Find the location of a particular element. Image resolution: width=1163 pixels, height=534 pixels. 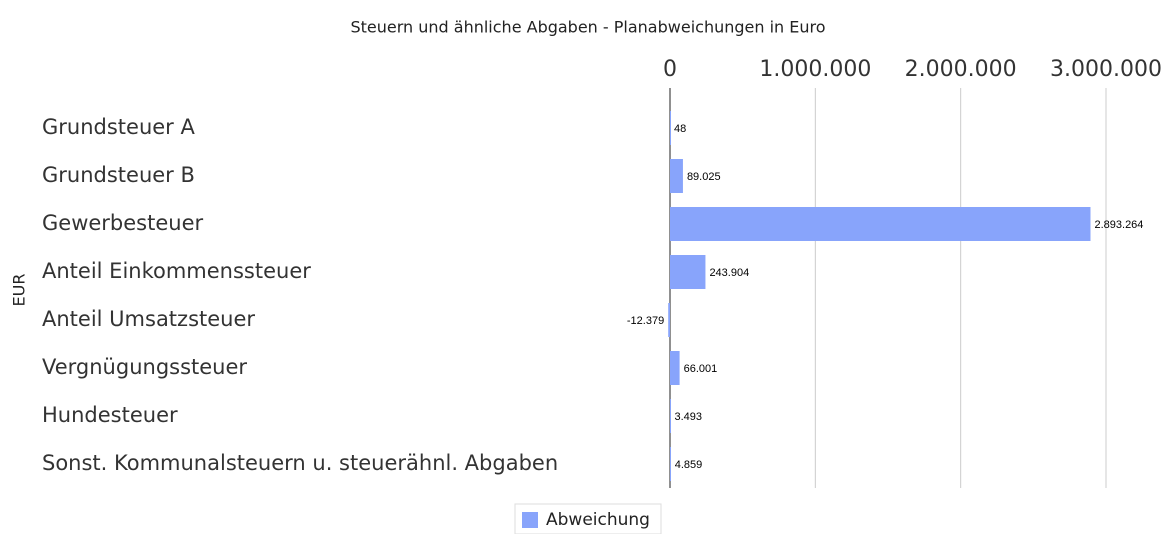

y-tick-label: Anteil Einkommenssteuer is located at coordinates (176, 271).